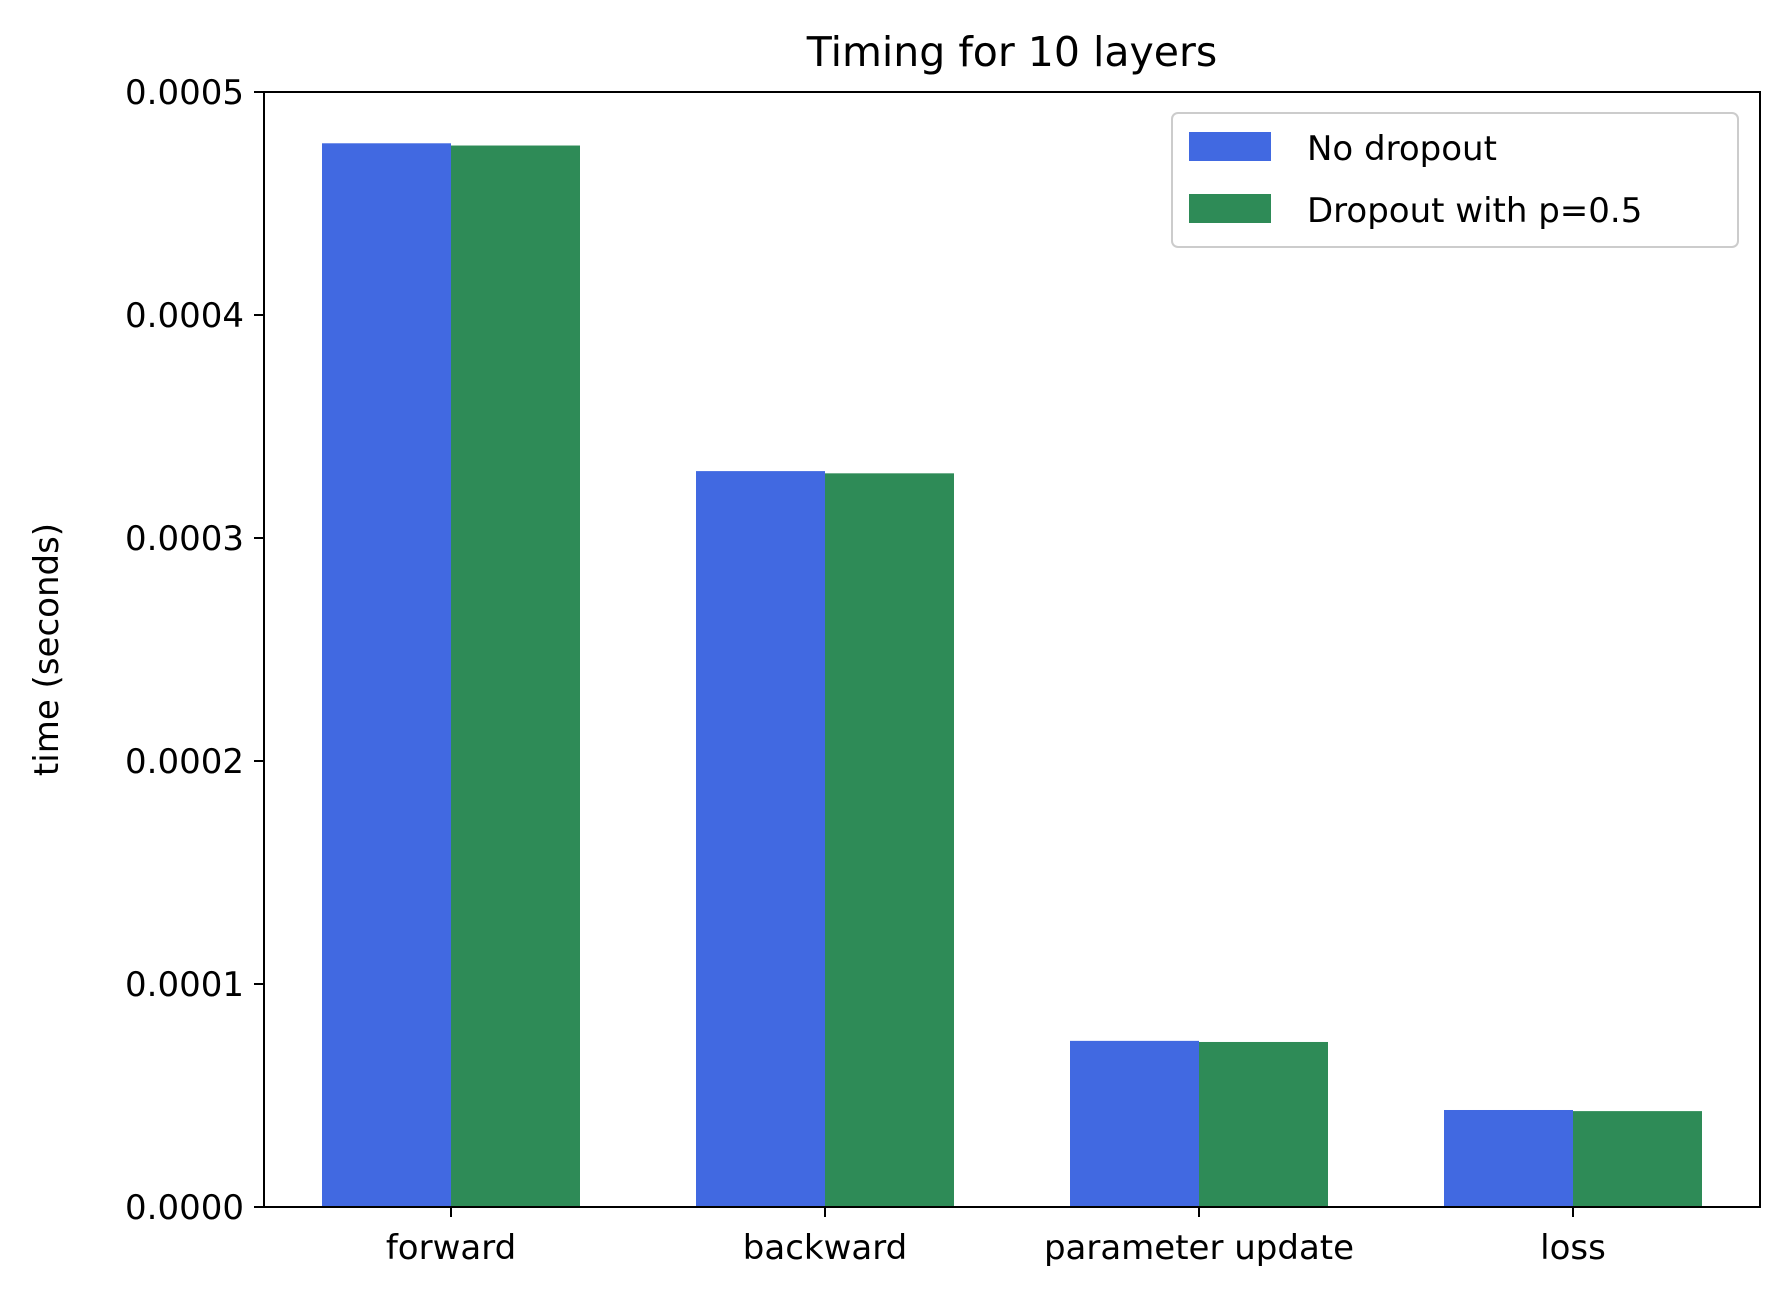 Image resolution: width=1779 pixels, height=1304 pixels. I want to click on y-axis-title: time (seconds), so click(47, 649).